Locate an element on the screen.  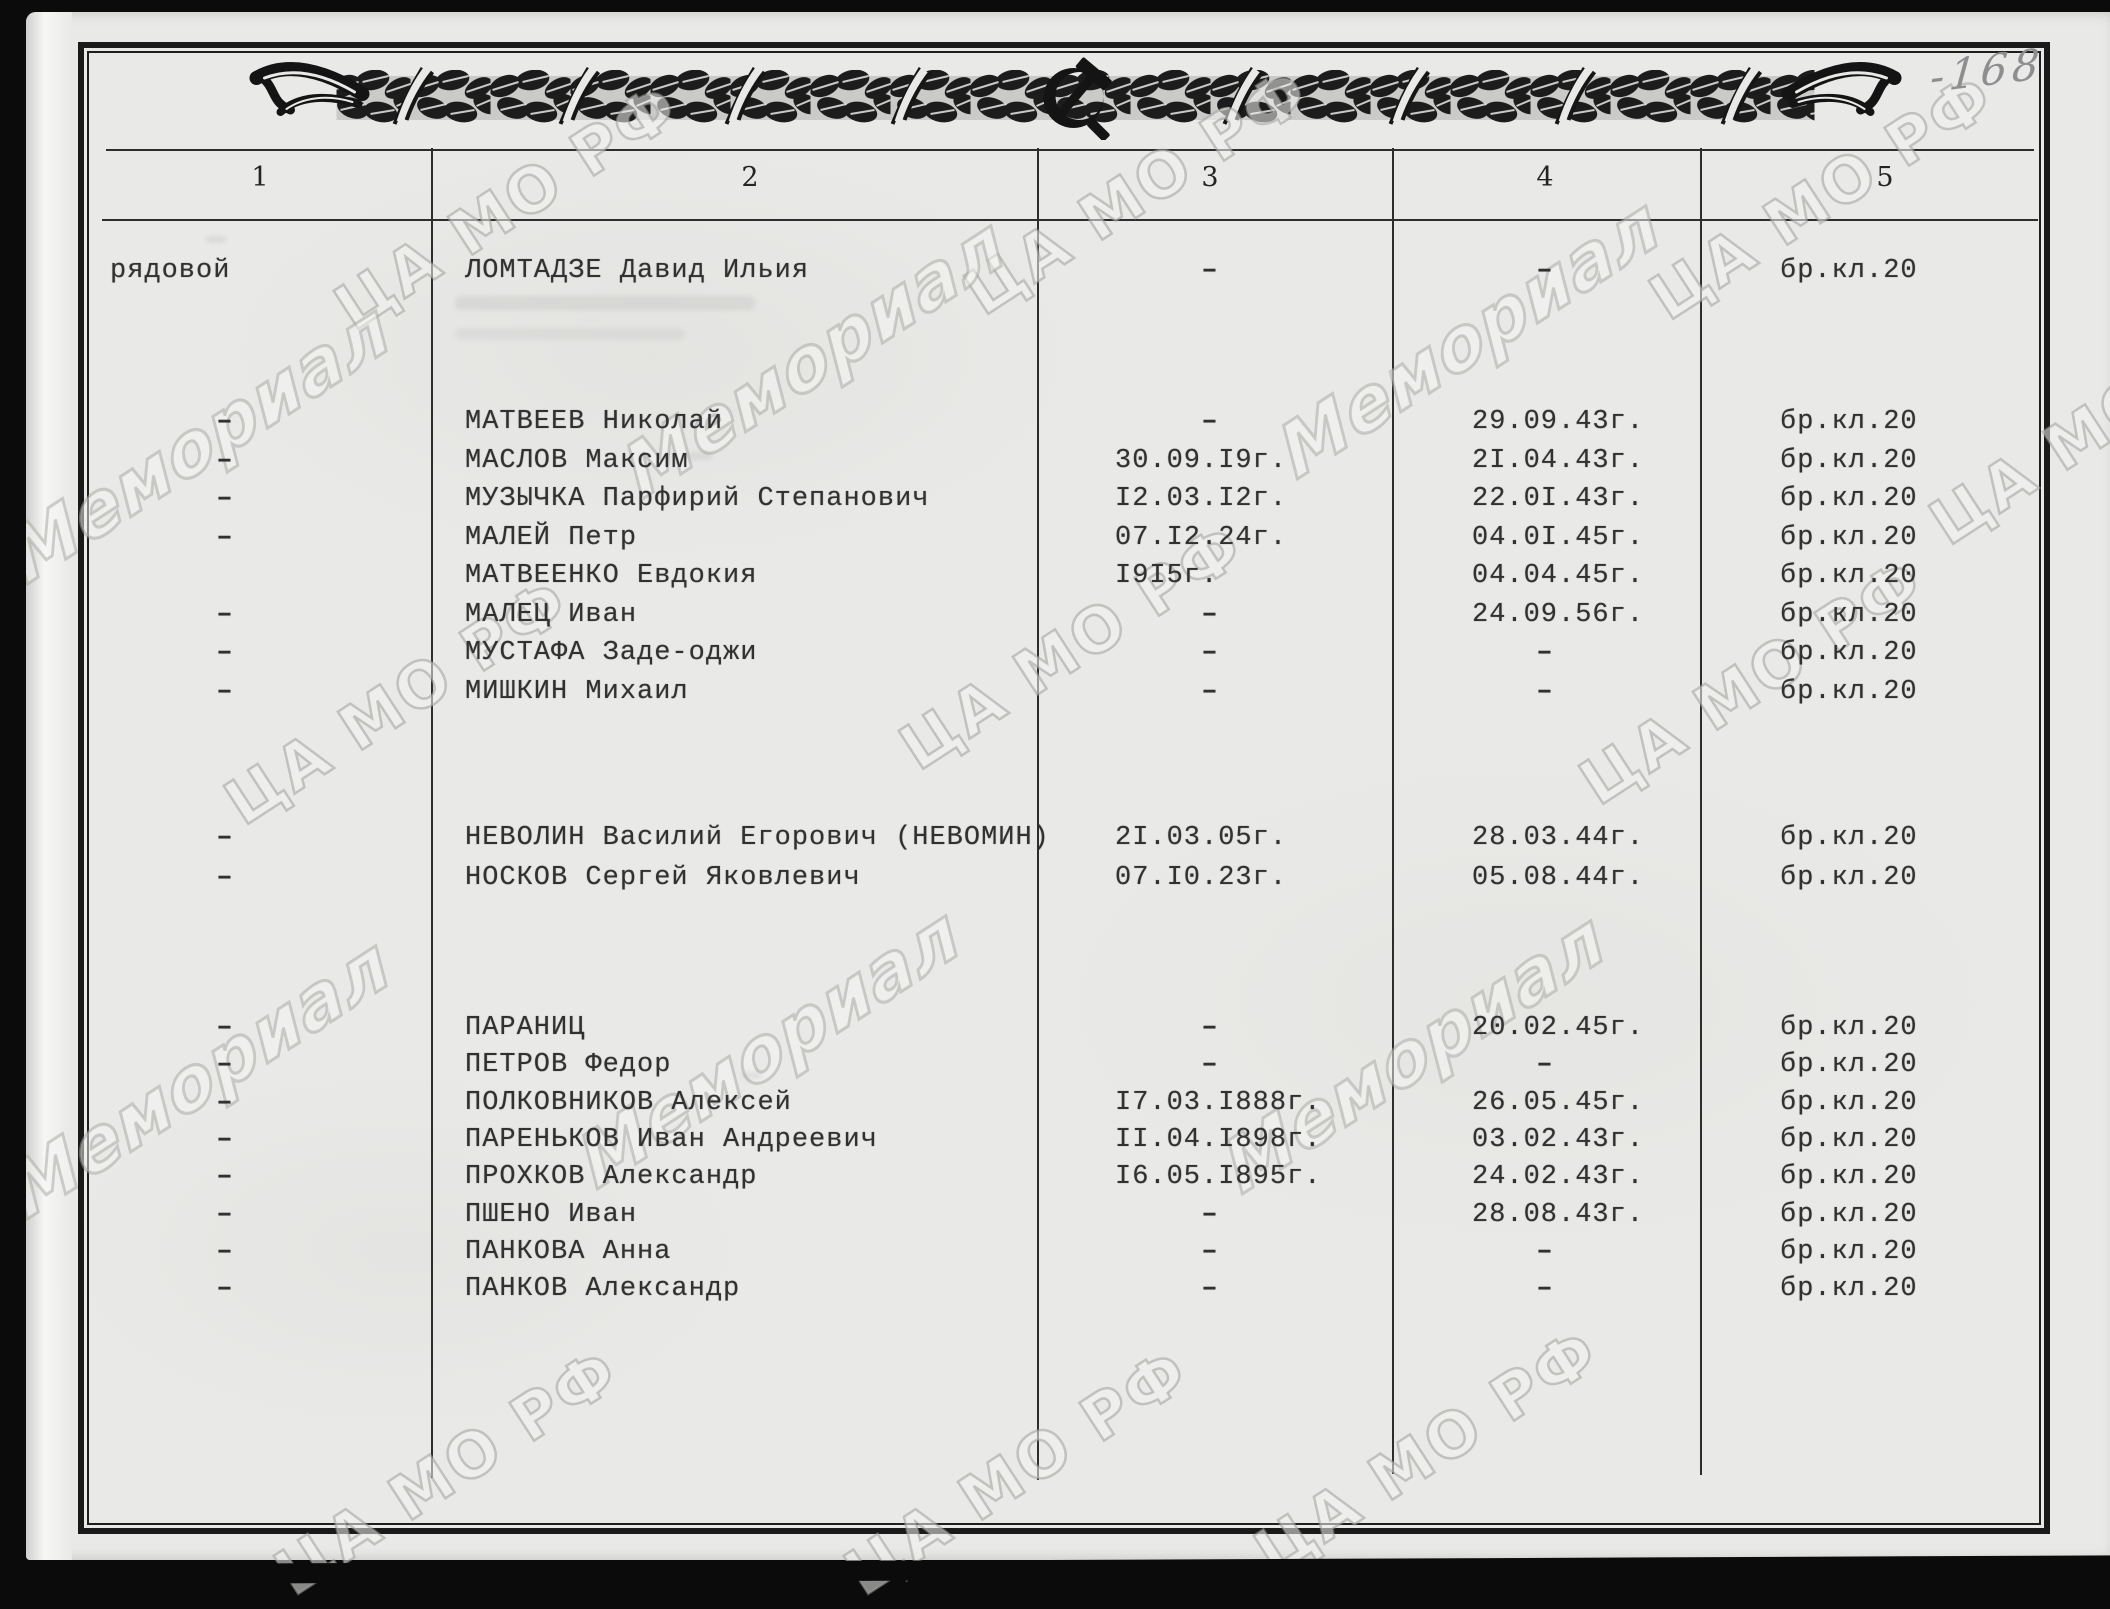
cell-birth-date: I7.03.I888г. is located at coordinates (1218, 1103).